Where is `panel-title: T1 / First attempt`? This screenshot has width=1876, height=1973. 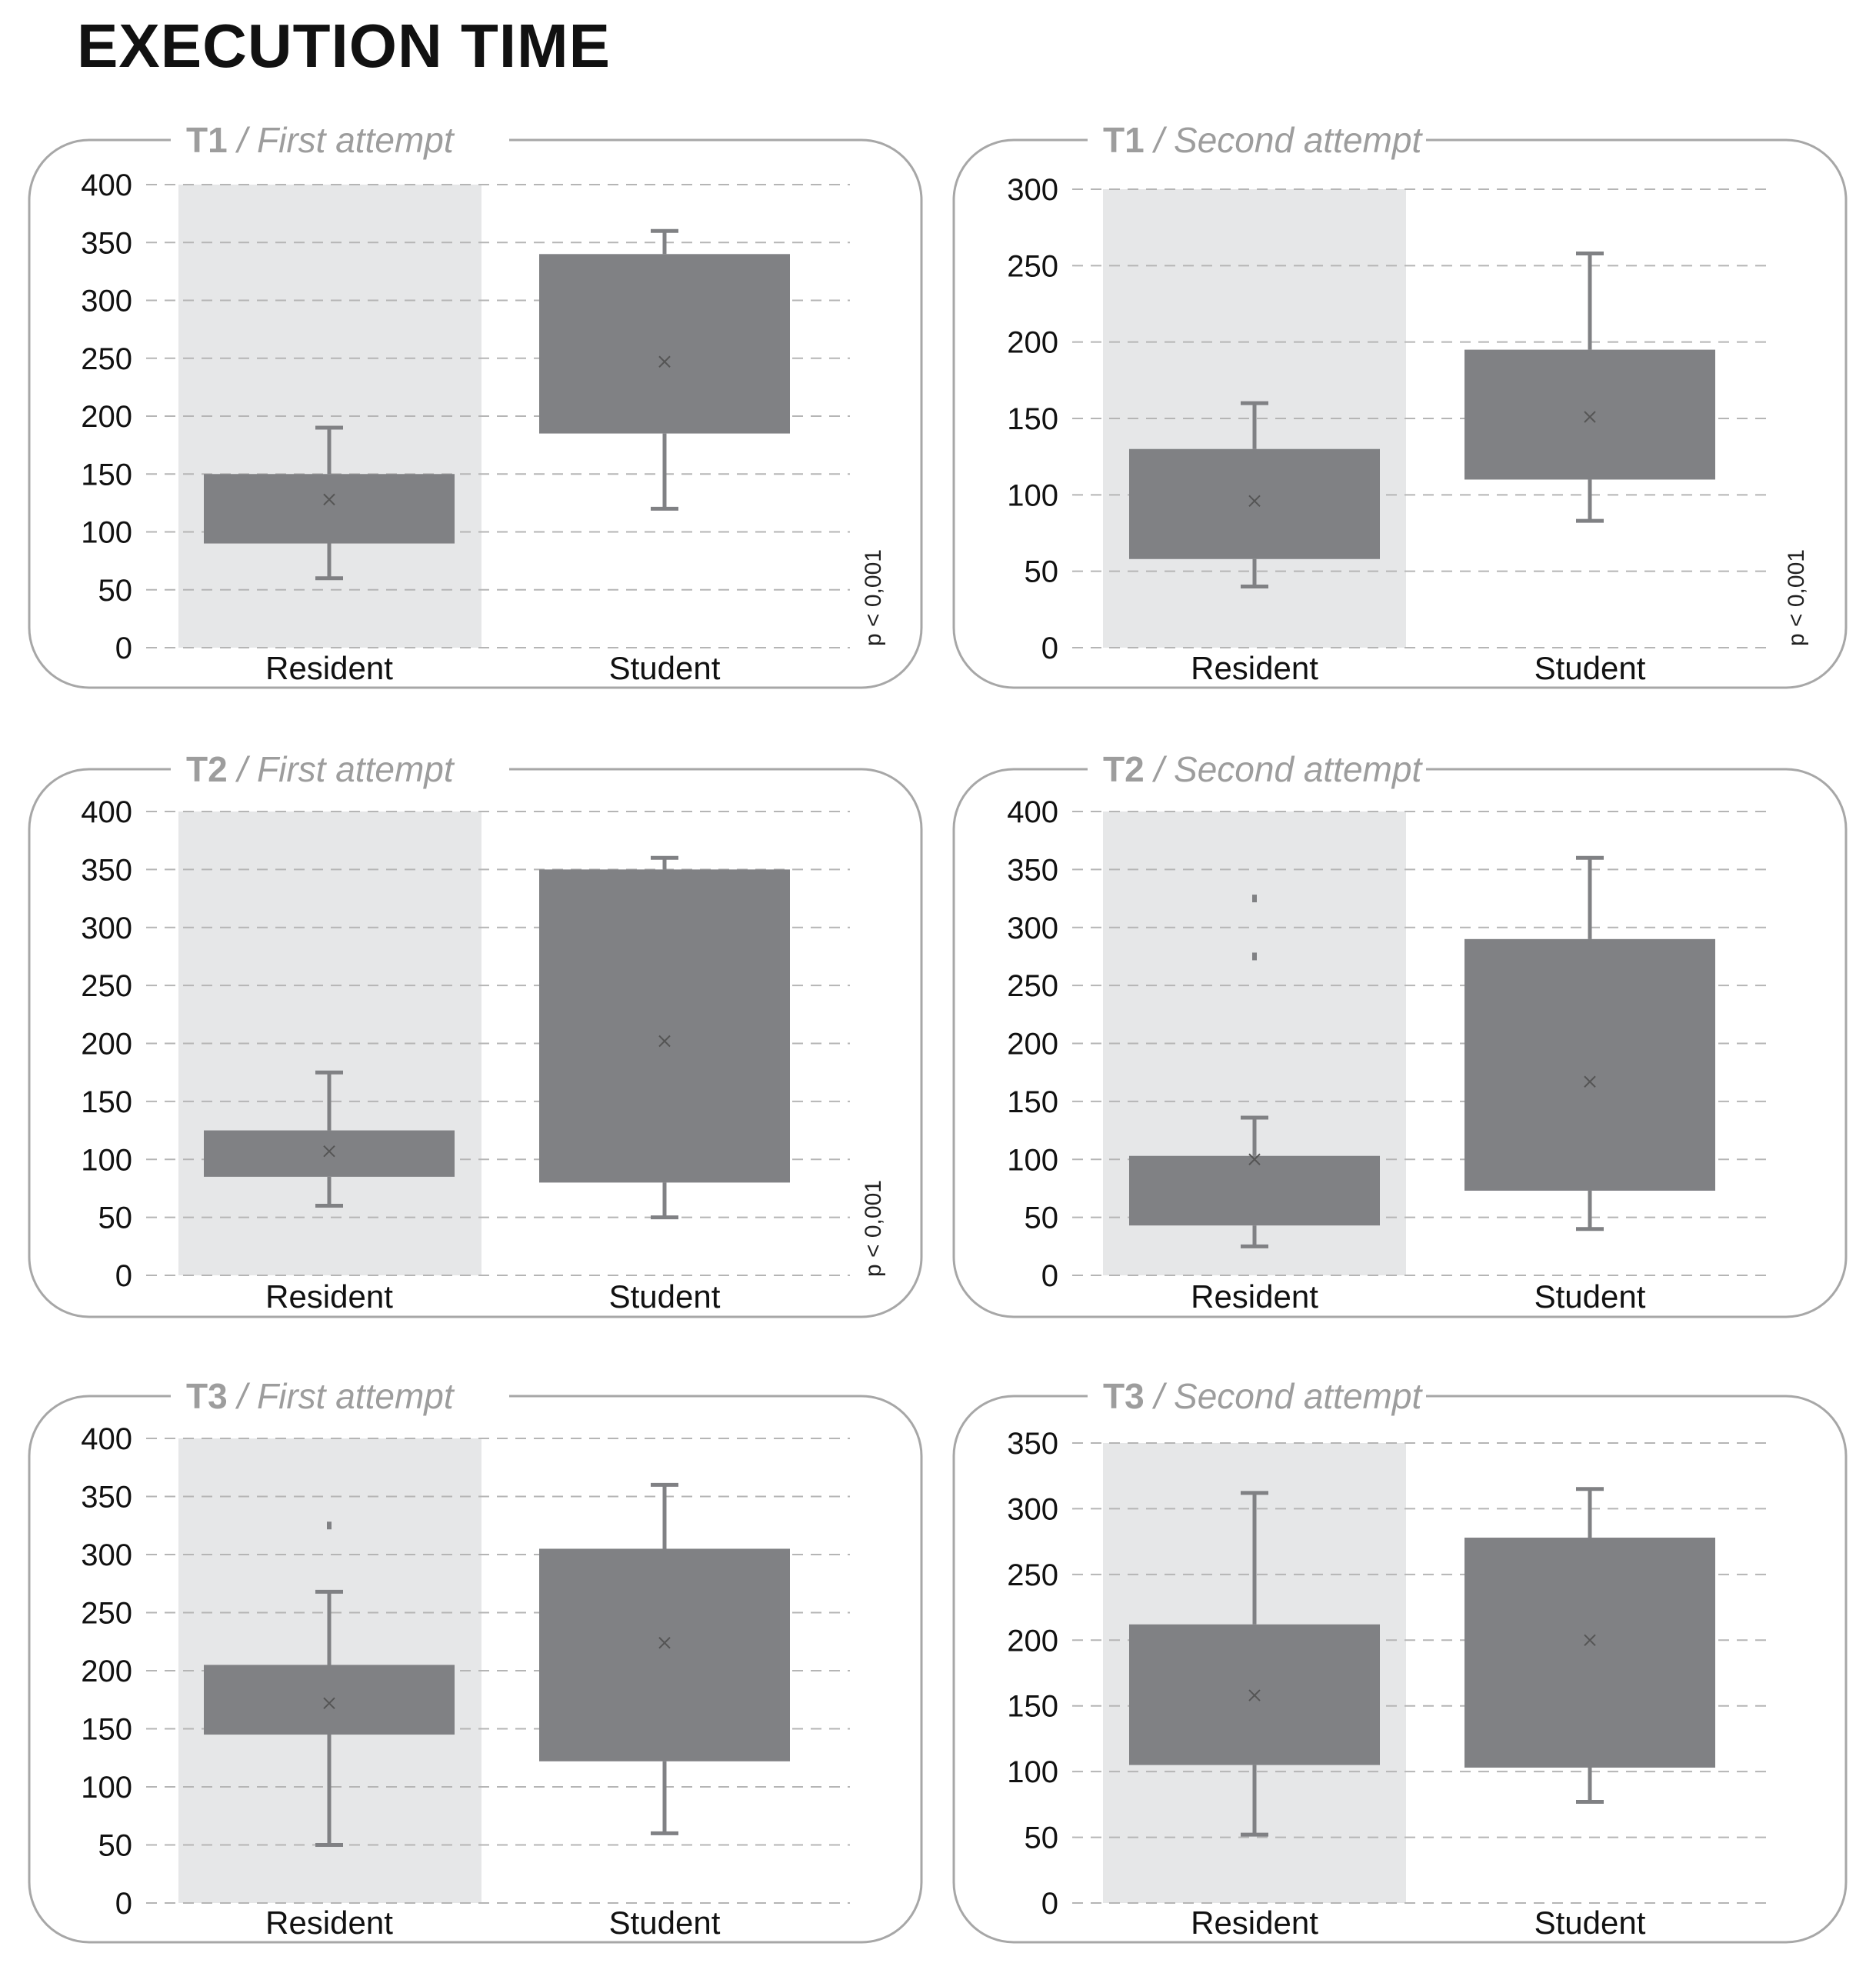
panel-title: T1 / First attempt is located at coordinates (321, 140).